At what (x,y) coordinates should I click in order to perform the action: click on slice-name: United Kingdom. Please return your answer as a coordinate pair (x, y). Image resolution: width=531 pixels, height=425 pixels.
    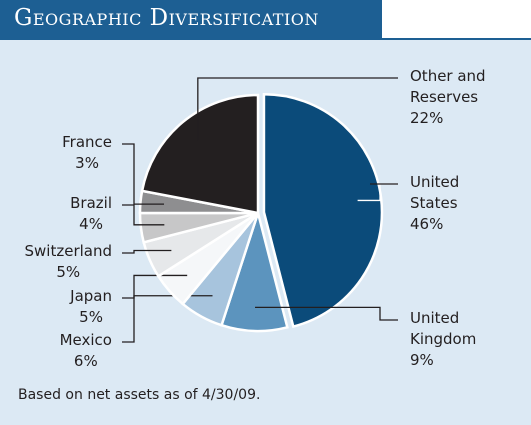
    Looking at the image, I should click on (443, 328).